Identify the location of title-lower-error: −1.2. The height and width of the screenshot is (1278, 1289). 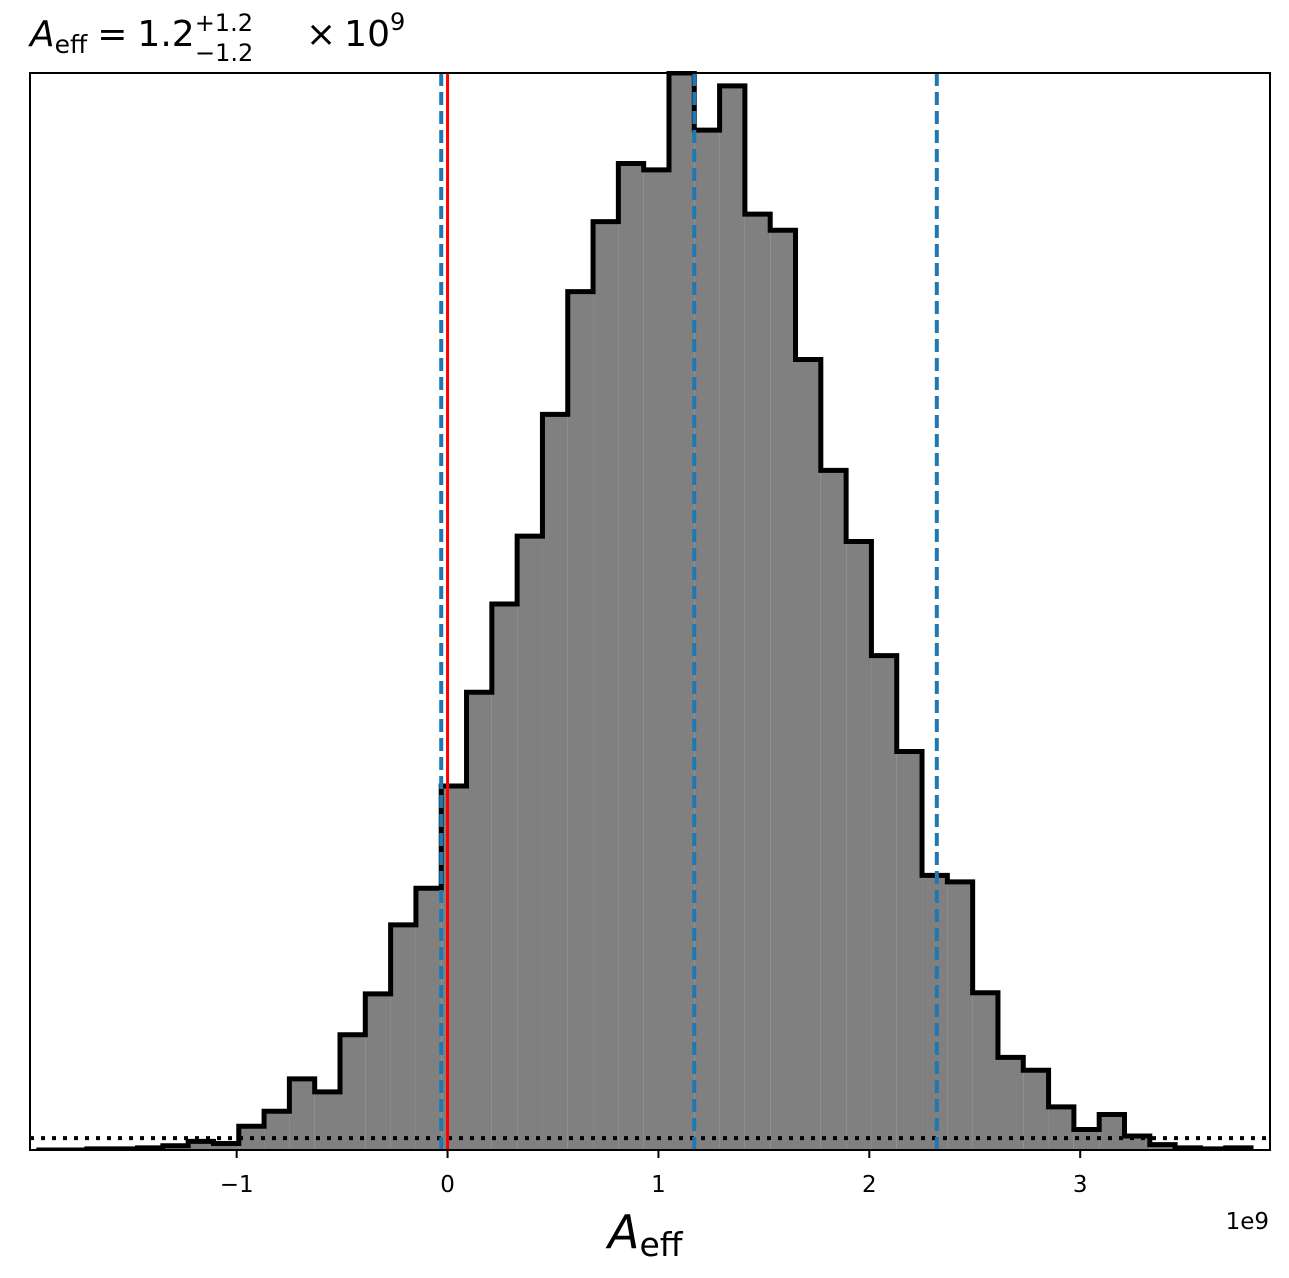
(224, 53).